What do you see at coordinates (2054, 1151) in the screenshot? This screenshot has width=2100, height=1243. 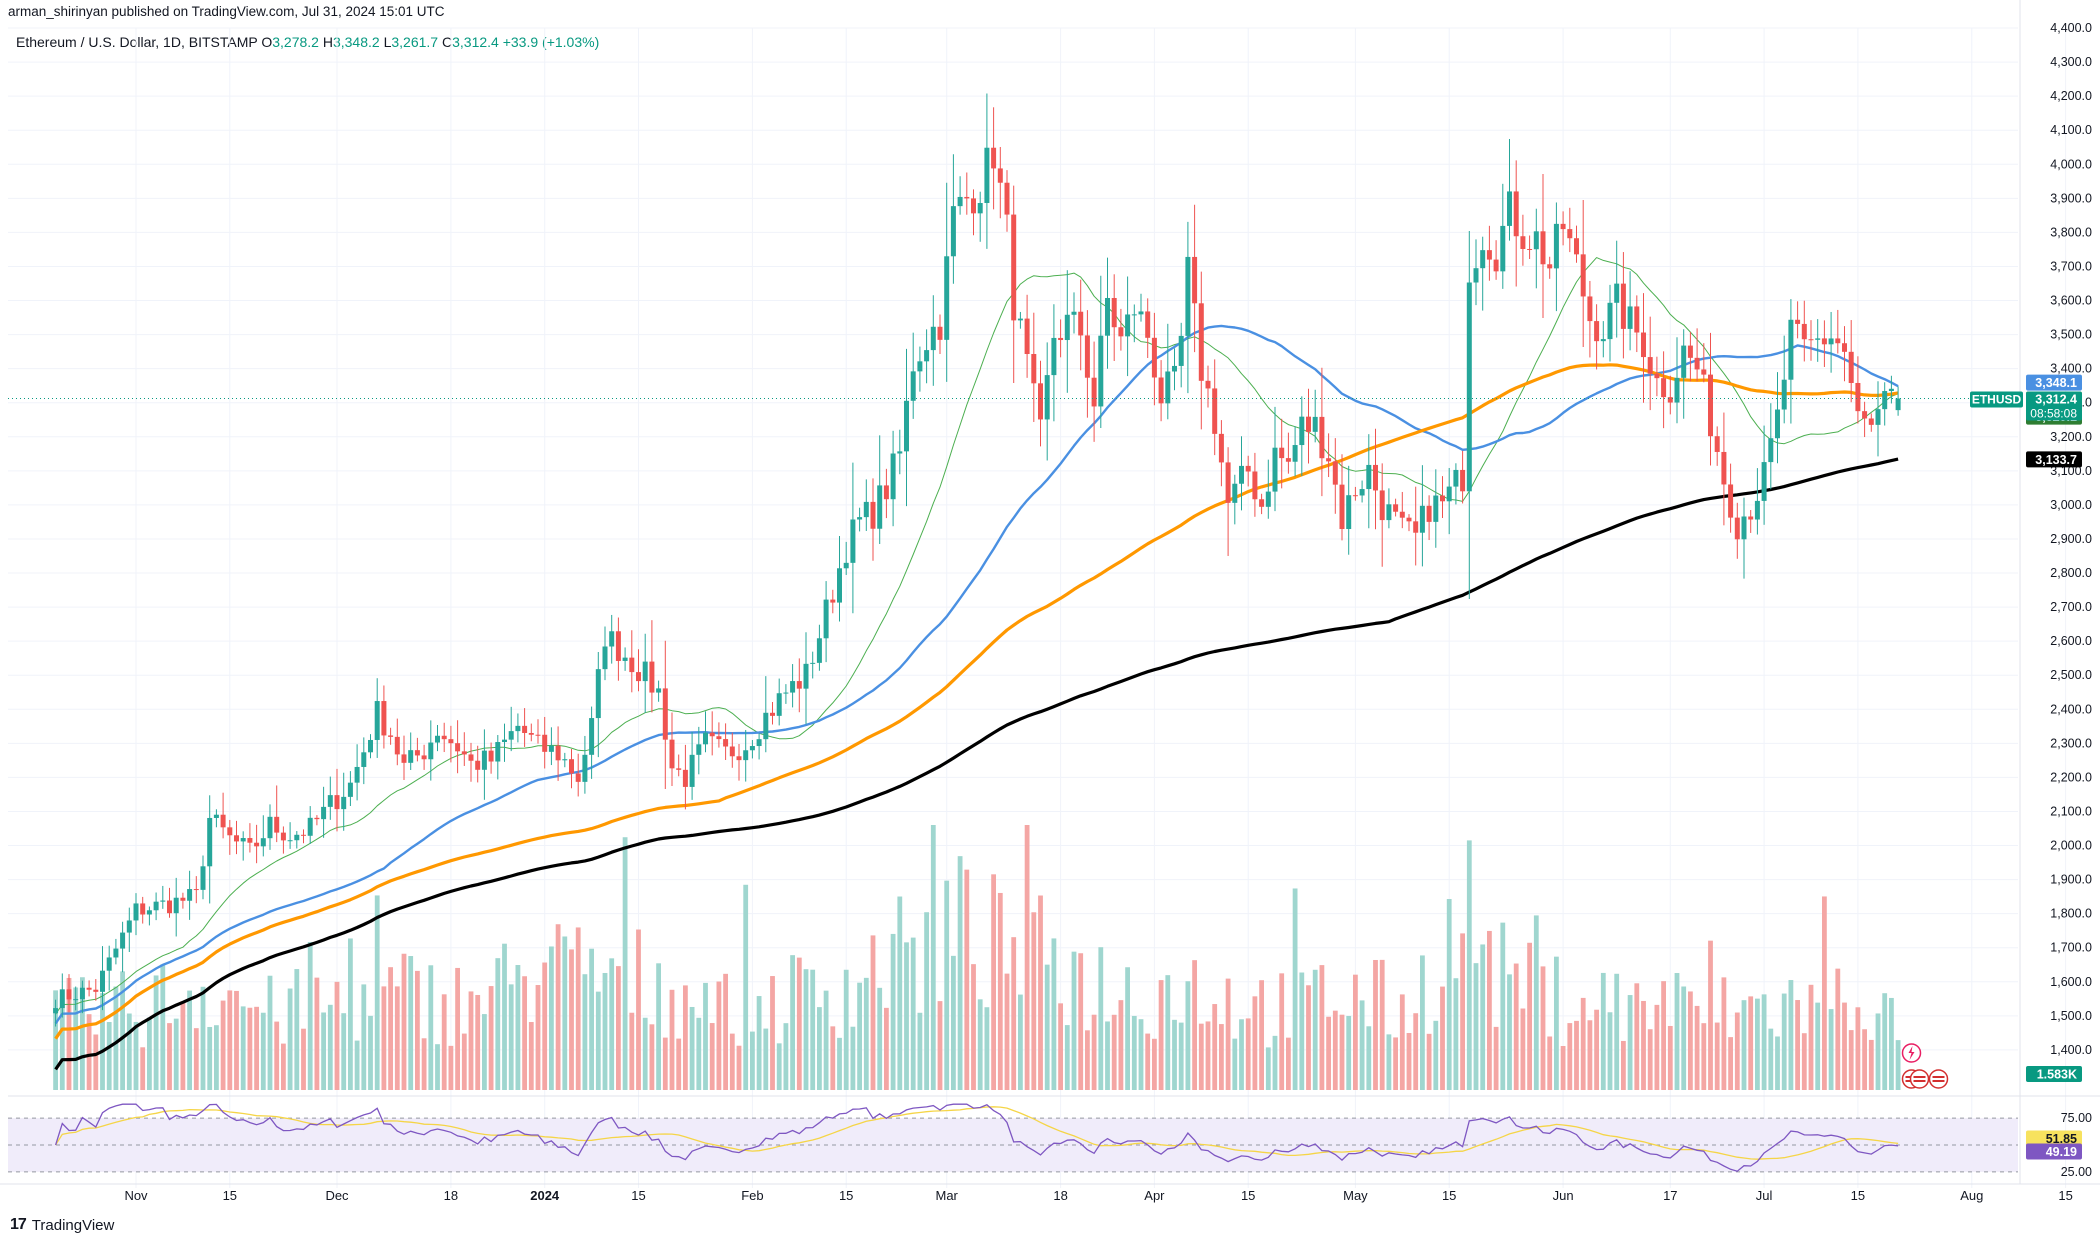 I see `rsi-badge-bg` at bounding box center [2054, 1151].